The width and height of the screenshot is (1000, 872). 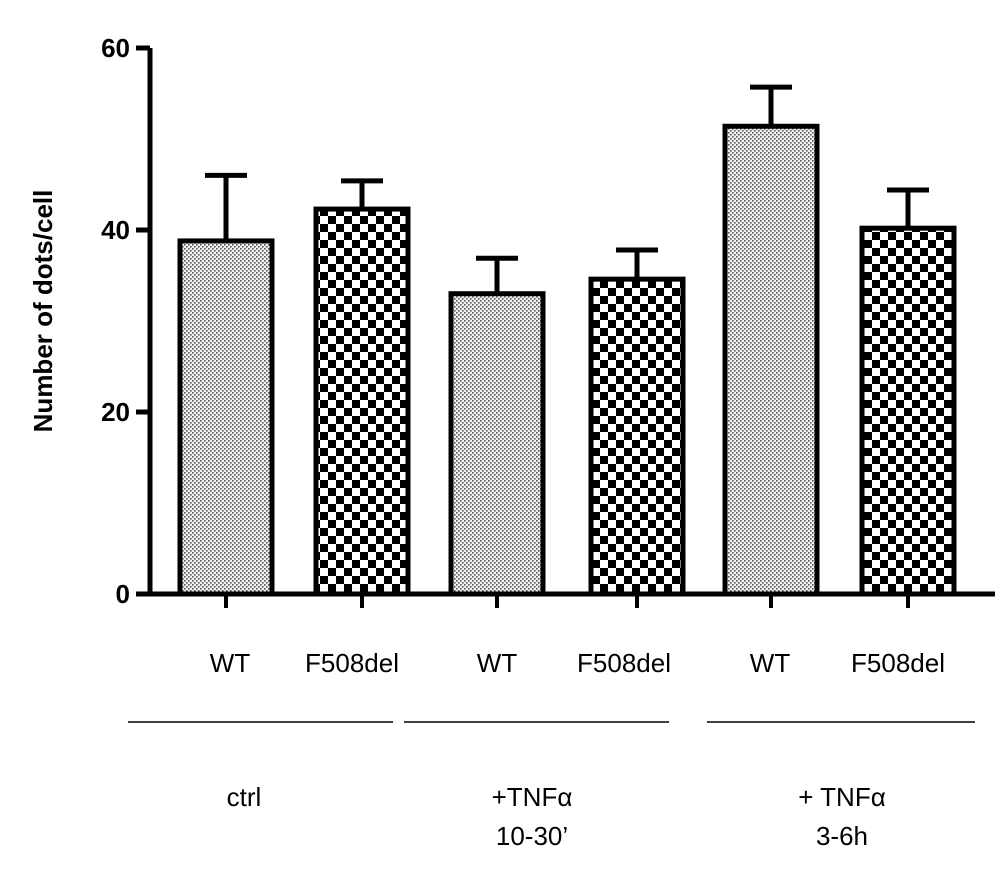 What do you see at coordinates (842, 797) in the screenshot?
I see `group-label-tnf-long-line1: + TNFα` at bounding box center [842, 797].